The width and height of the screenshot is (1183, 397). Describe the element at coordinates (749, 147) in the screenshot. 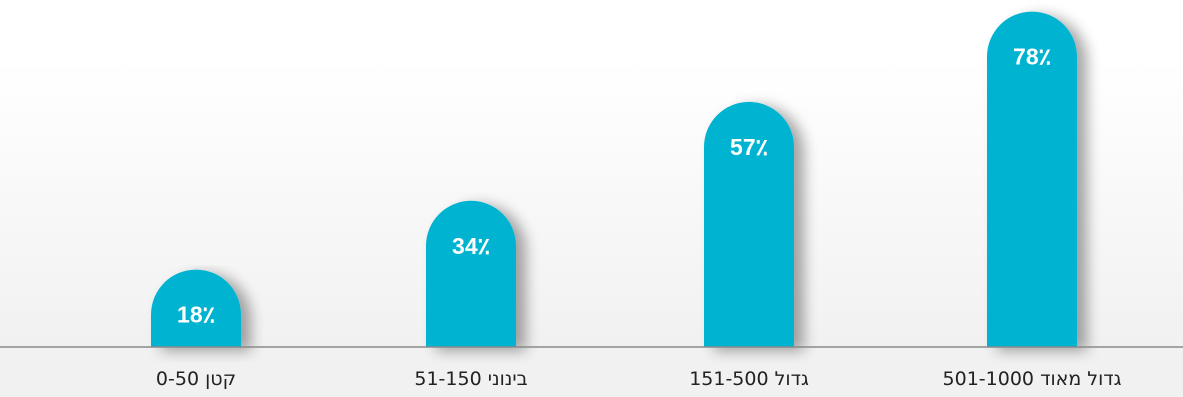

I see `bar-value-label-2: 57٪` at that location.